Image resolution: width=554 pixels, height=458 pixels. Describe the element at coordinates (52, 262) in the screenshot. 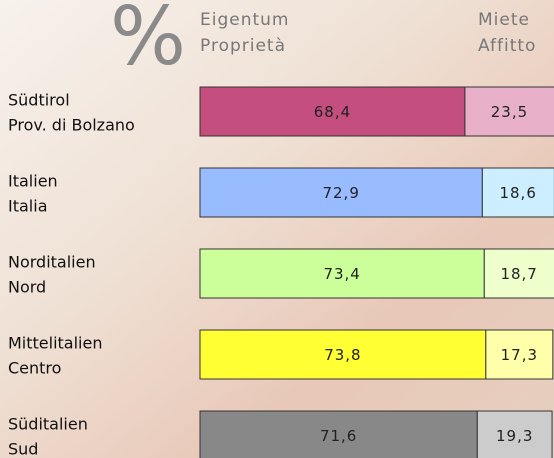

I see `category-label: Norditalien` at that location.